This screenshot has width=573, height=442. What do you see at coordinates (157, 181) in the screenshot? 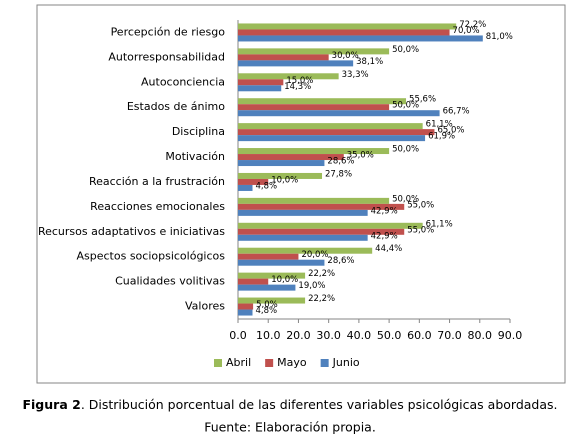
I see `y-tick-label: Reacción a la frustración` at bounding box center [157, 181].